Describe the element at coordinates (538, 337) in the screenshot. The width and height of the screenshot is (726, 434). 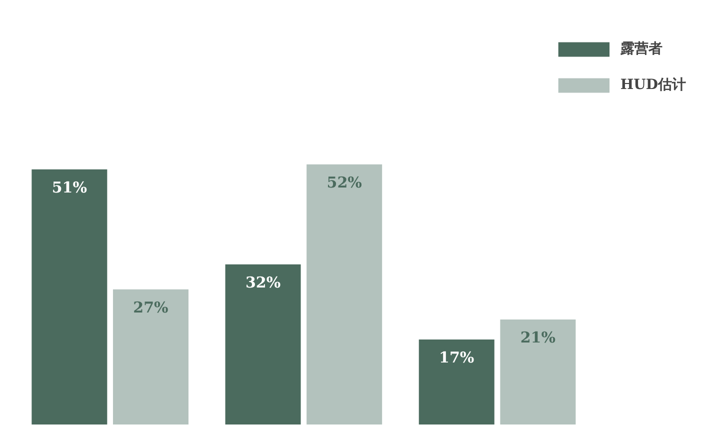
I see `data-label: 21%` at that location.